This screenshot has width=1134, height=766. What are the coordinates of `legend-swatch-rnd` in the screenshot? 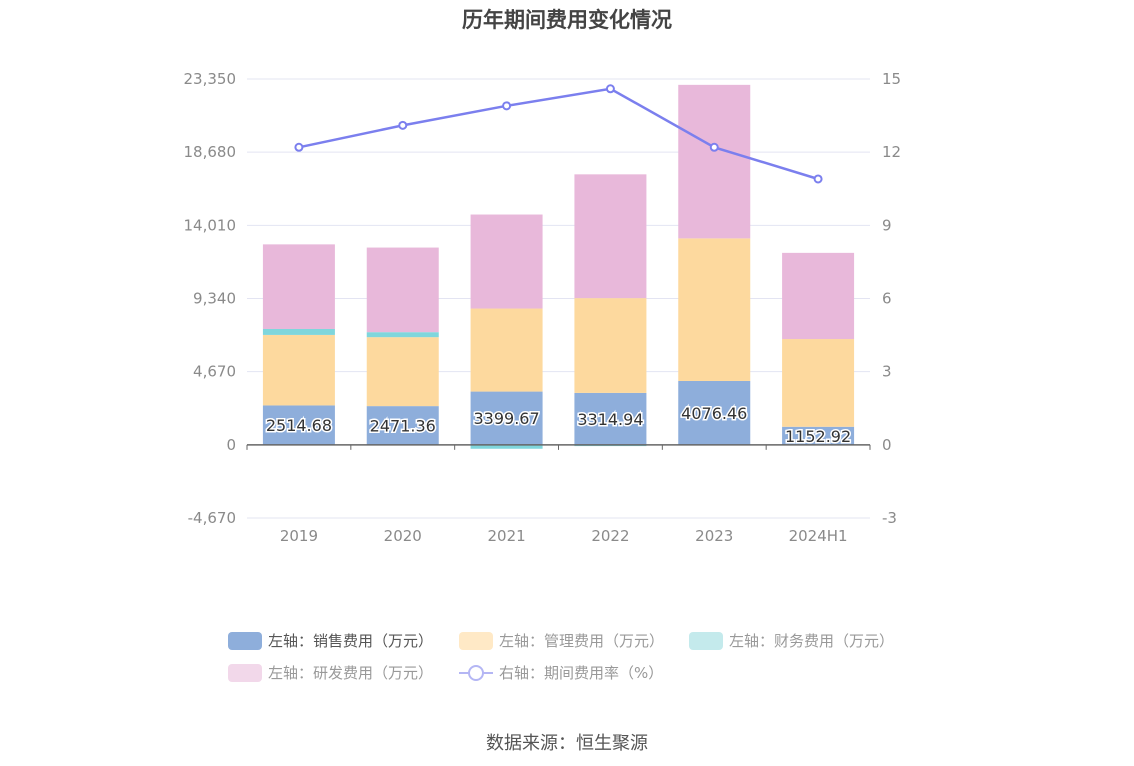 It's located at (245, 672).